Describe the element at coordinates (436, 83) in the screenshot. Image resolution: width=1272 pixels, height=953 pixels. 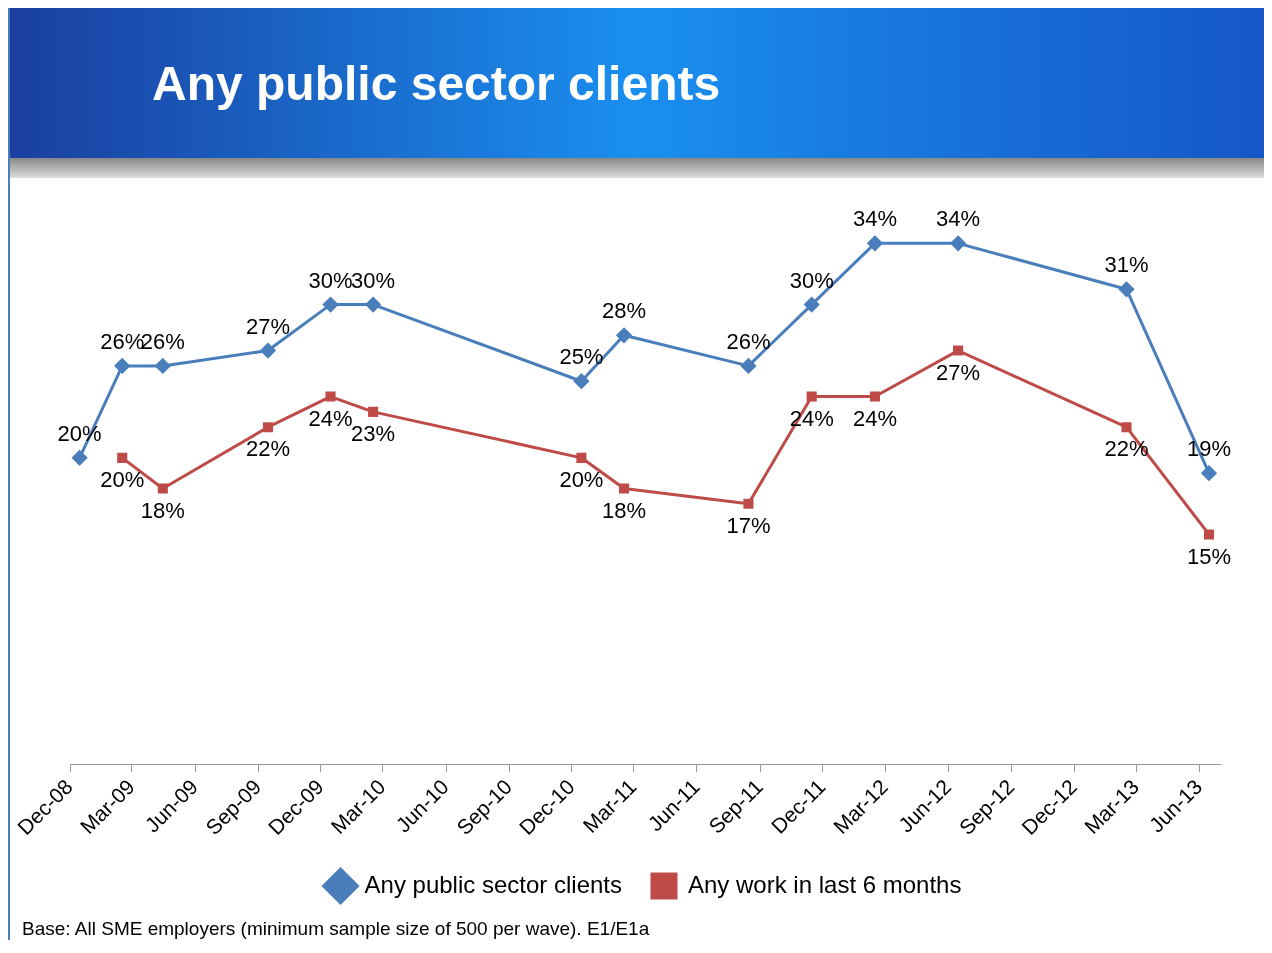
I see `chart-title: Any public sector clients` at that location.